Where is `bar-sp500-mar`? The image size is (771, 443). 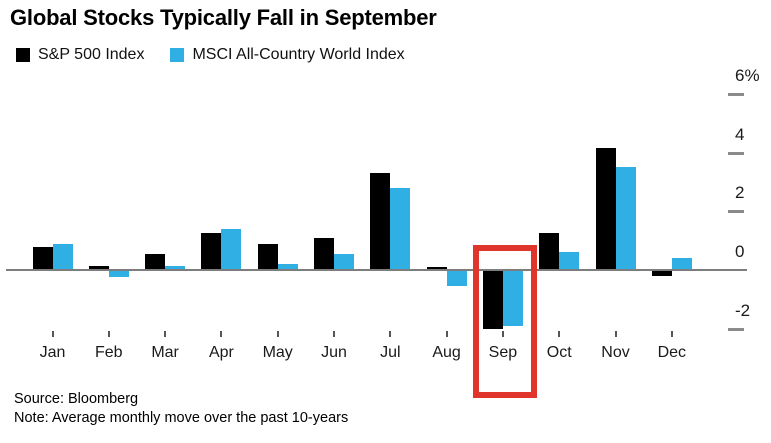 bar-sp500-mar is located at coordinates (155, 261).